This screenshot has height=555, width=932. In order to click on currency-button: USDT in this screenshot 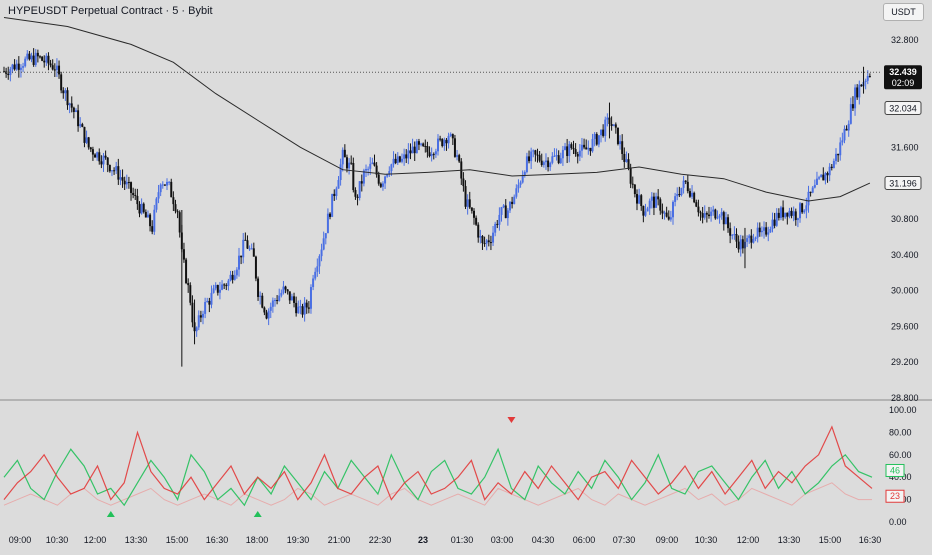, I will do `click(903, 12)`.